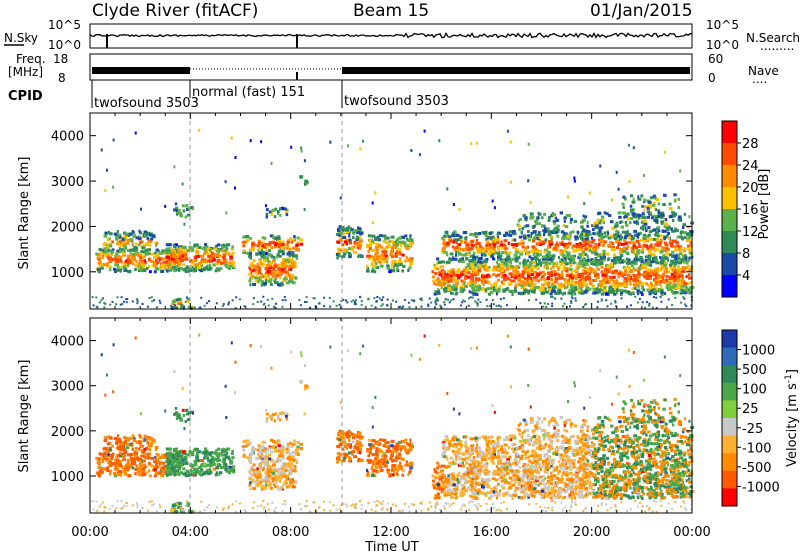 The image size is (800, 554). Describe the element at coordinates (391, 35) in the screenshot. I see `nsky-series` at that location.